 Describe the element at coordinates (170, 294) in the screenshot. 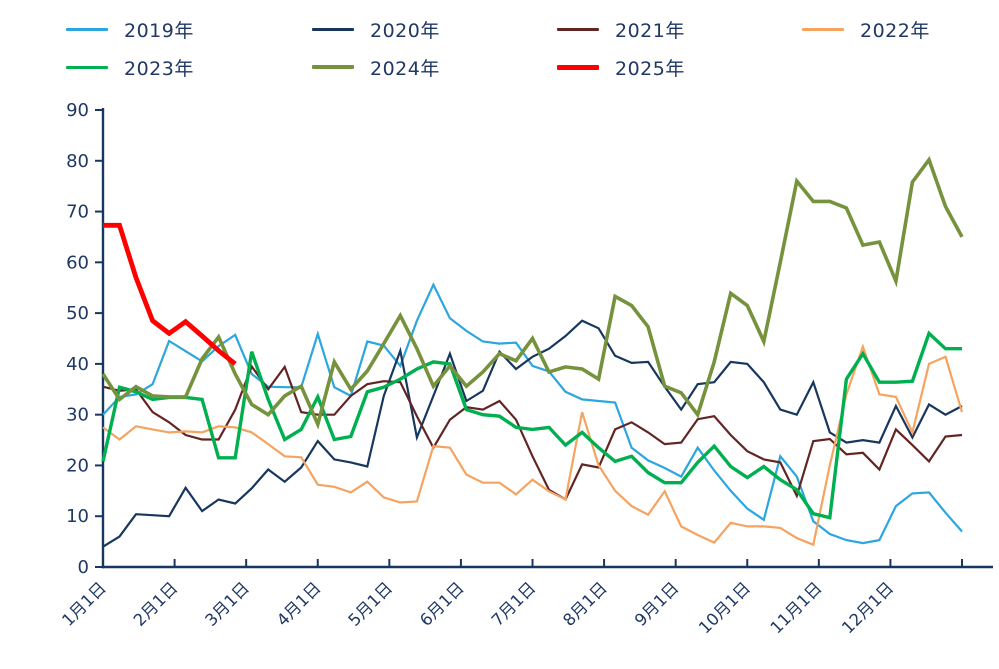

I see `series-line-2025` at that location.